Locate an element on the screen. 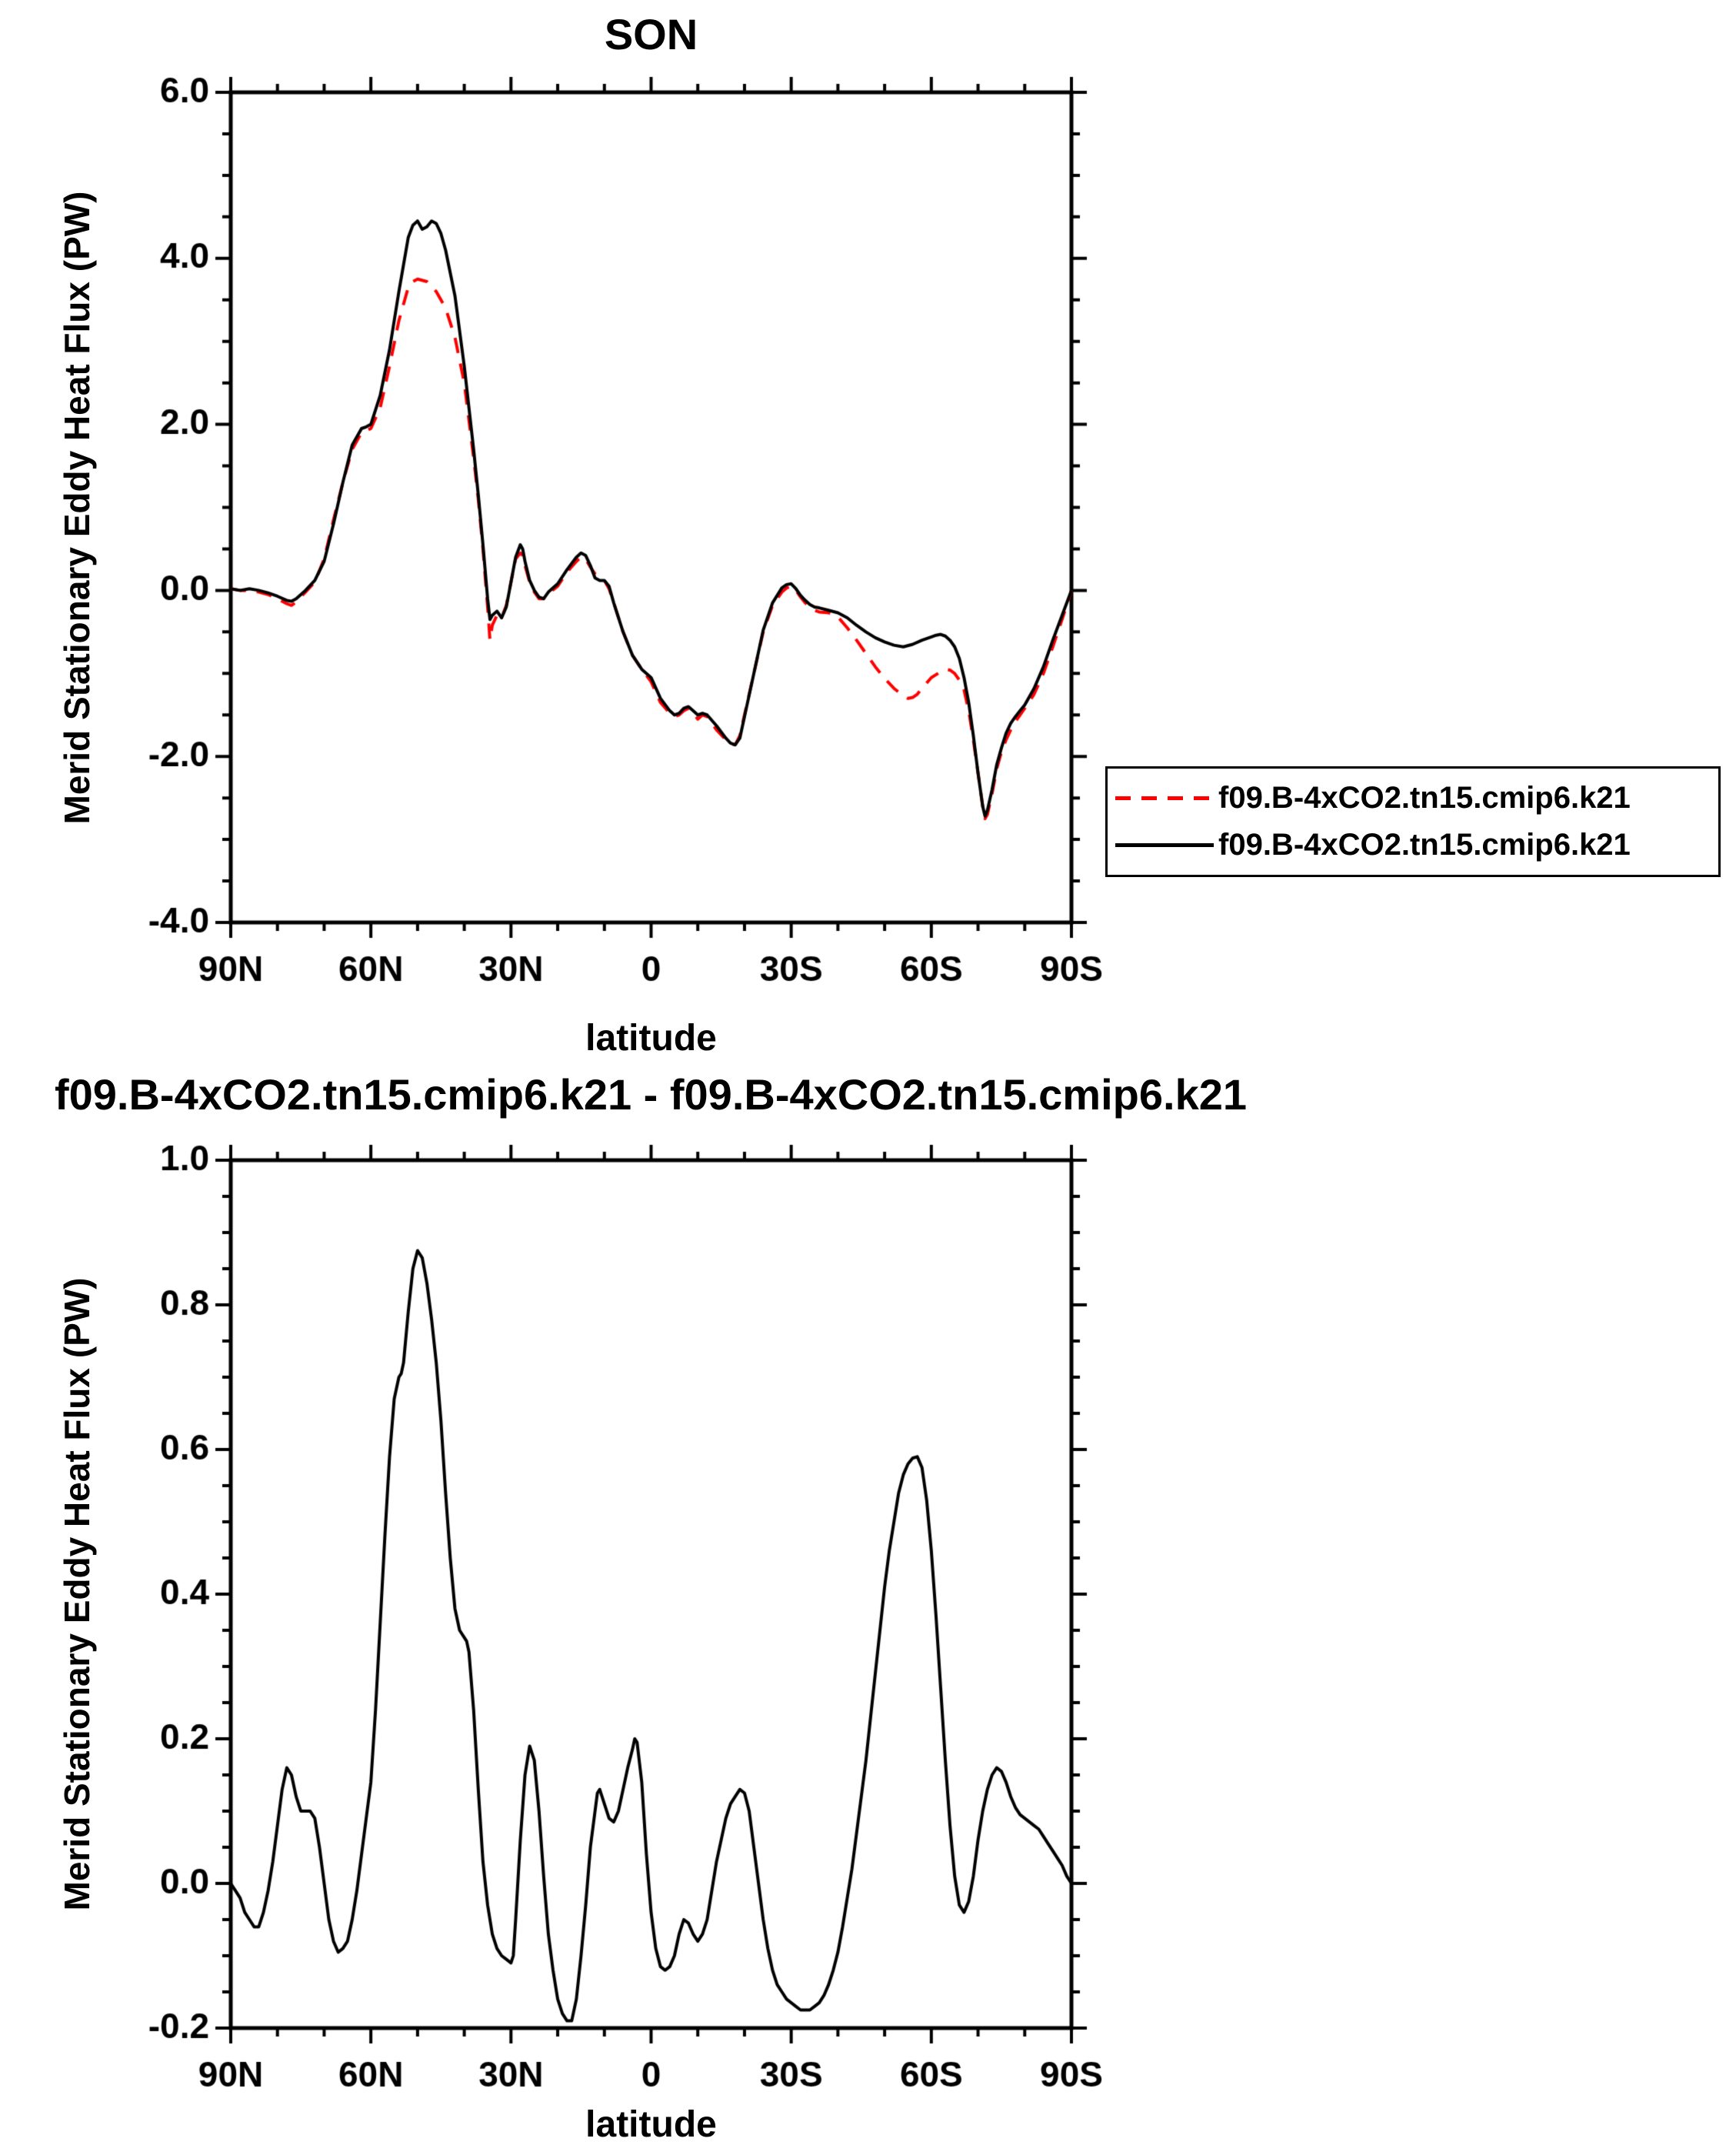  legend-label-dashed: f09.B-4xCO2.tn15.cmip6.k21 is located at coordinates (1424, 798).